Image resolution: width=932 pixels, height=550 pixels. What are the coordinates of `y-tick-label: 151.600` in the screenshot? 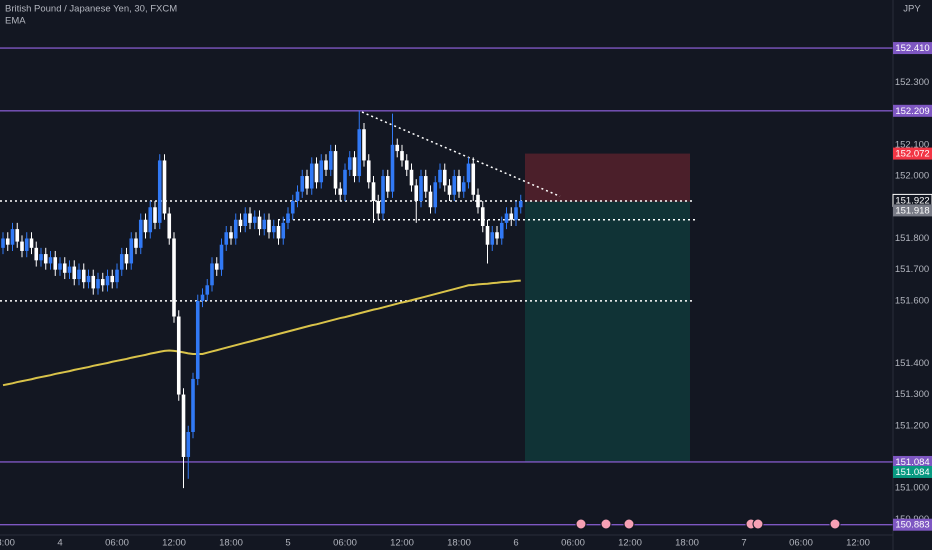 It's located at (912, 300).